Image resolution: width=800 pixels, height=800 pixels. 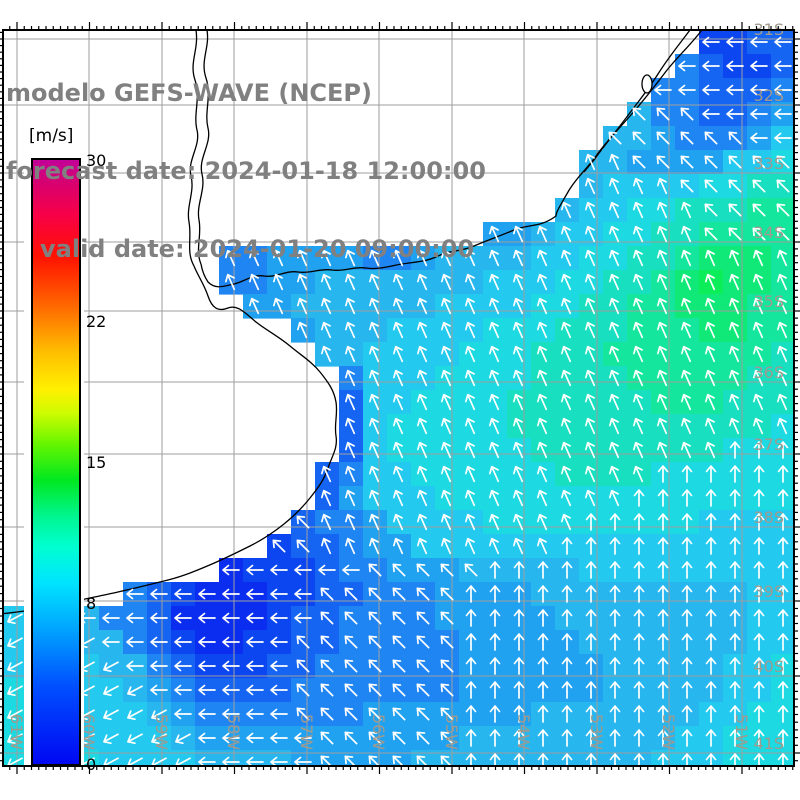 I want to click on coastal-lake, so click(x=647, y=84).